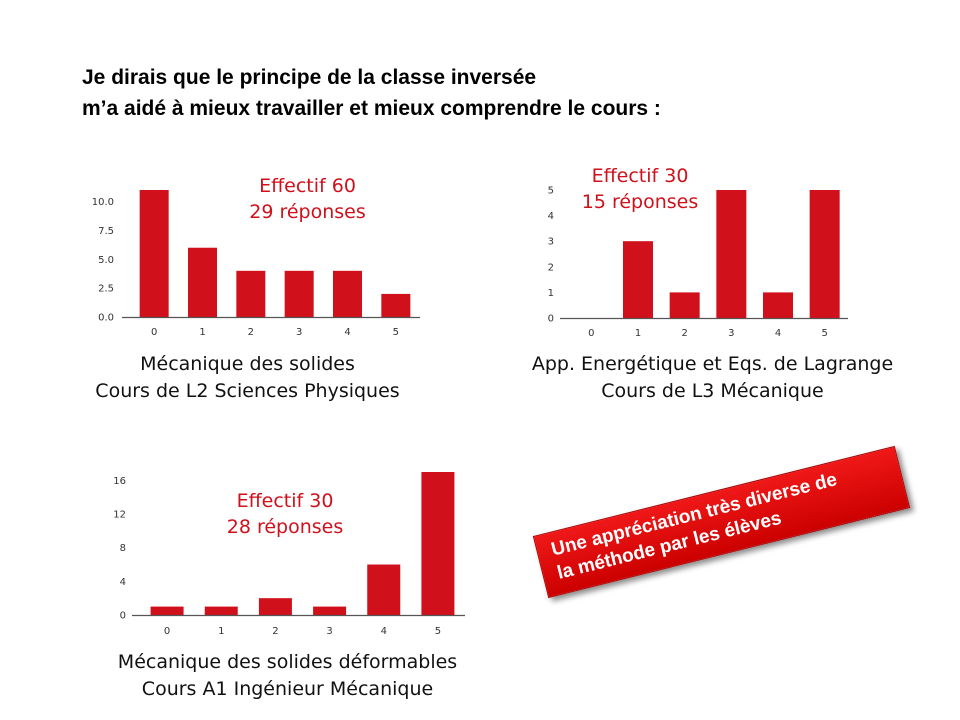 The height and width of the screenshot is (720, 960). What do you see at coordinates (285, 527) in the screenshot?
I see `chart-a1-reponses-label: 28 réponses` at bounding box center [285, 527].